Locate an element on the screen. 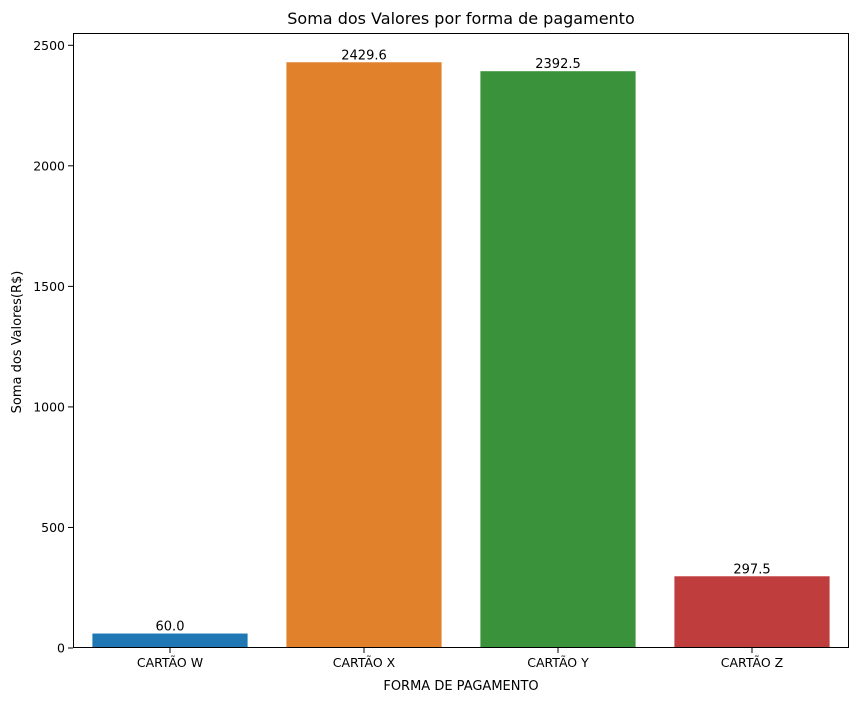 The width and height of the screenshot is (859, 701). y-axis-label: Soma dos Valores(R$) is located at coordinates (17, 342).